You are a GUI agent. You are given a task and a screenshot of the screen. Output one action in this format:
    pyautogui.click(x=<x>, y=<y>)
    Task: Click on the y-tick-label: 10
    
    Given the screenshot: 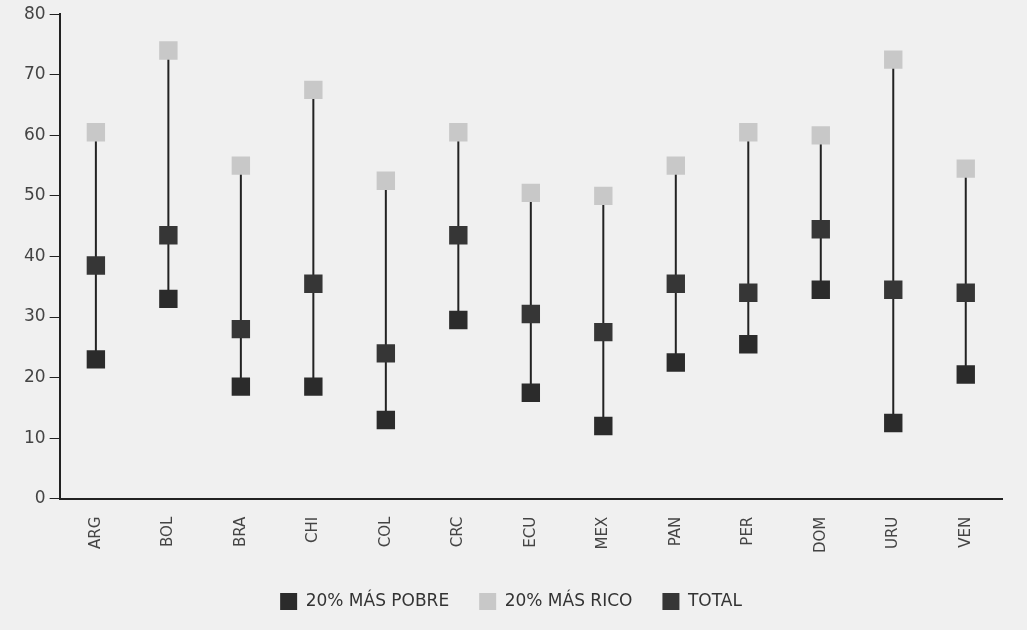 What is the action you would take?
    pyautogui.click(x=34, y=436)
    